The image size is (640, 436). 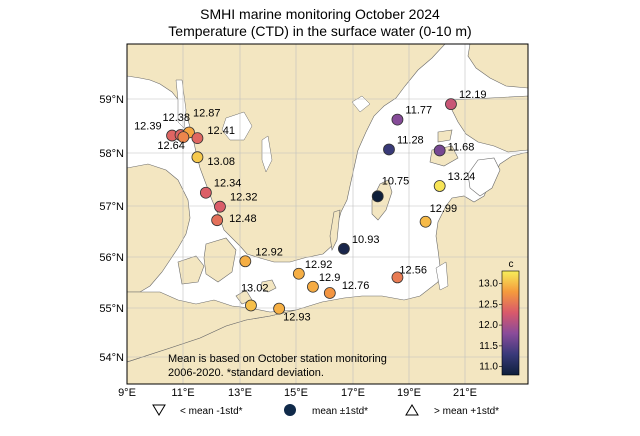 What do you see at coordinates (329, 278) in the screenshot?
I see `station-value-label: 12.9` at bounding box center [329, 278].